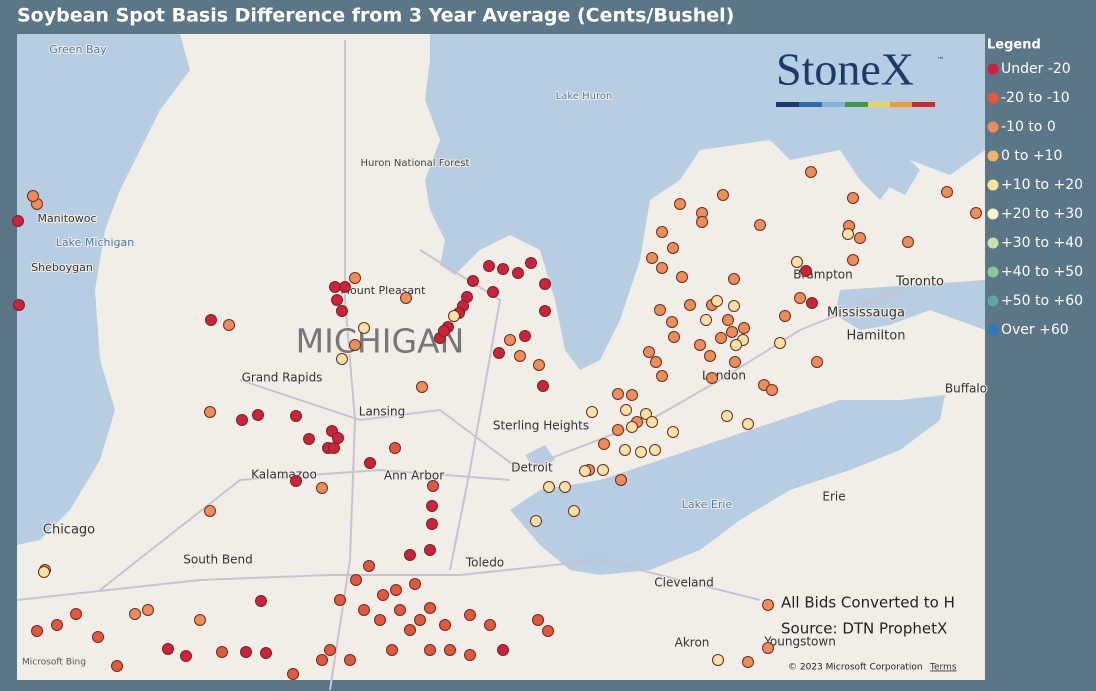  Describe the element at coordinates (855, 668) in the screenshot. I see `copyright: © 2023 Microsoft Corporation` at that location.